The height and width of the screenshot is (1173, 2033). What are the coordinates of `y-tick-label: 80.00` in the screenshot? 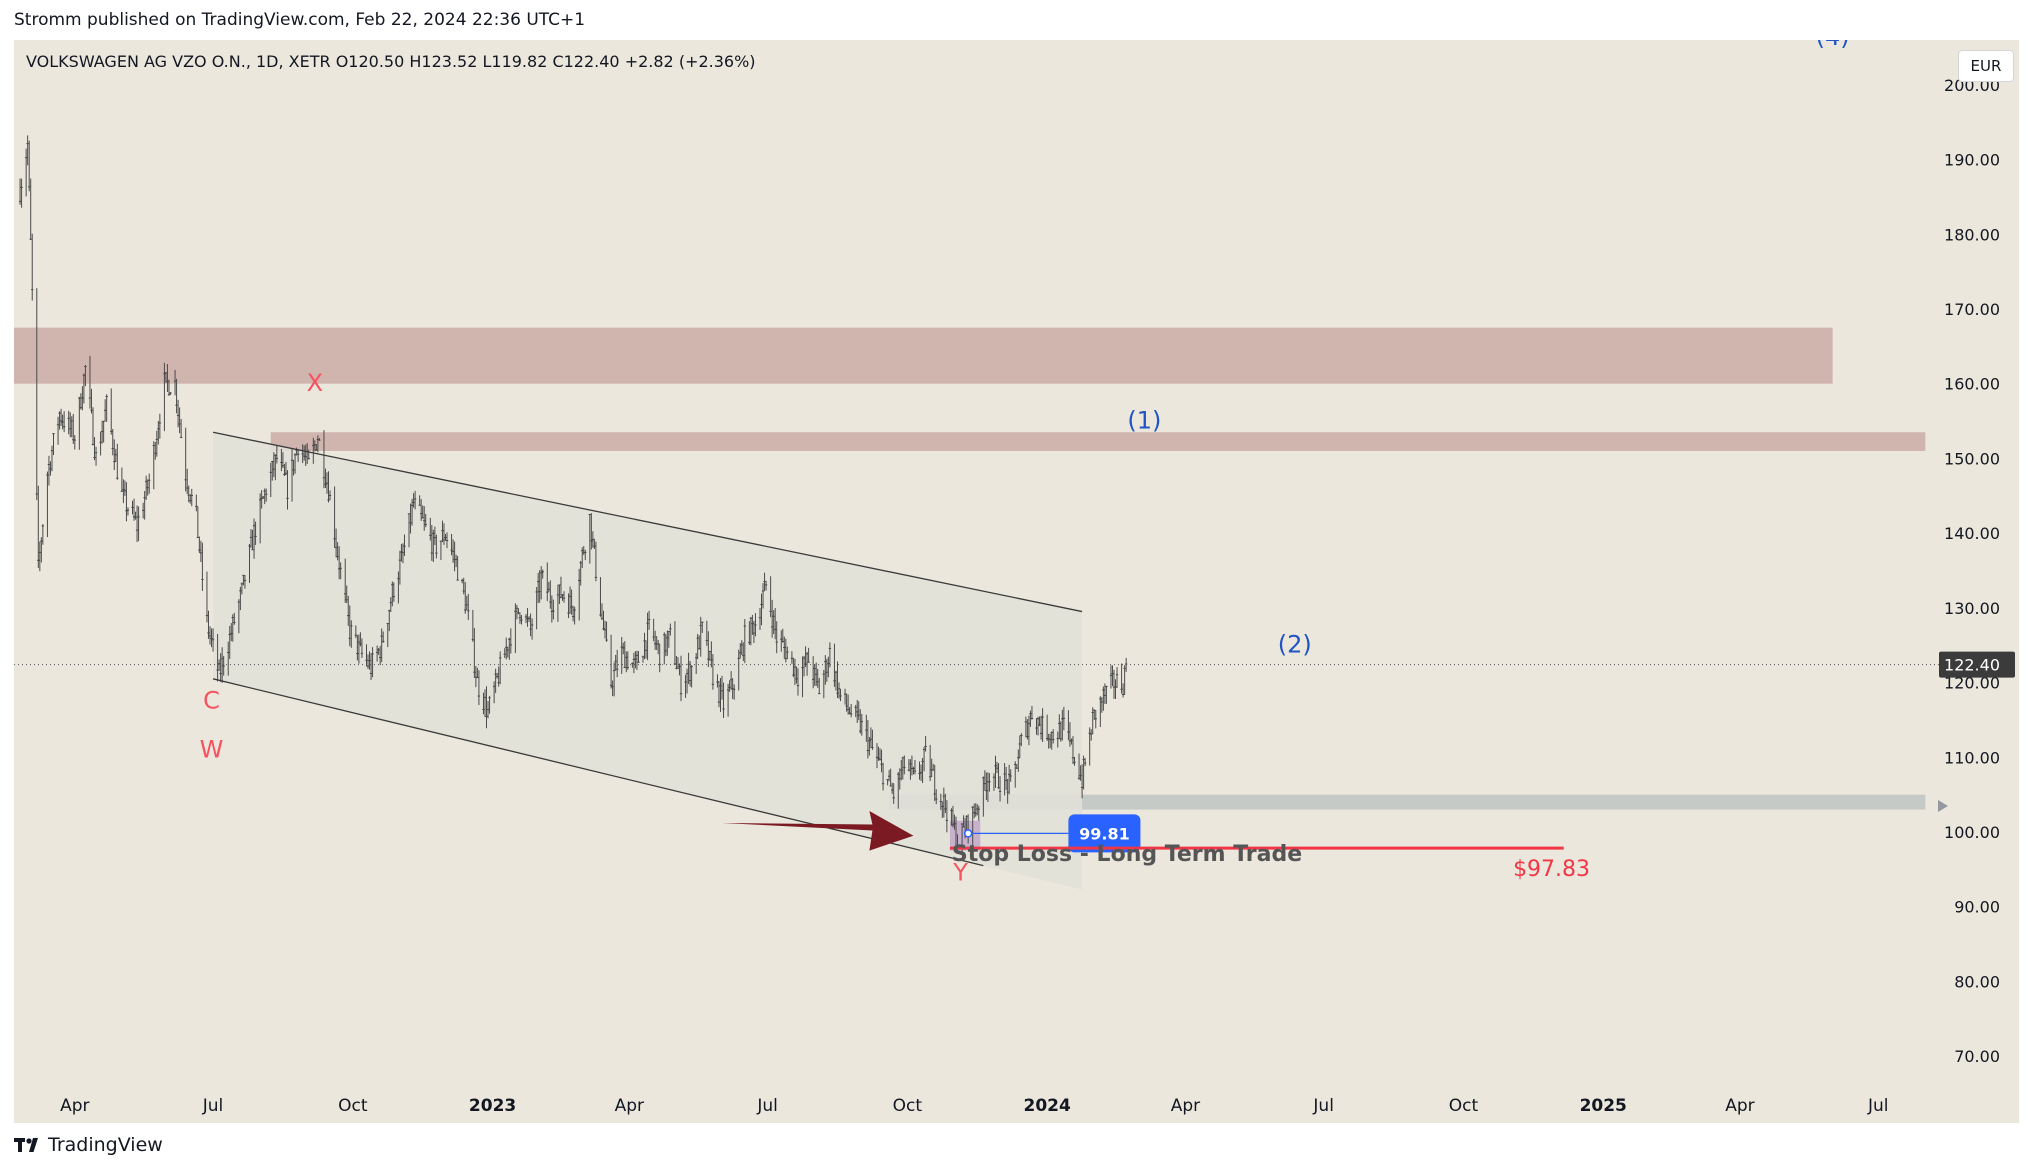 It's located at (1977, 981).